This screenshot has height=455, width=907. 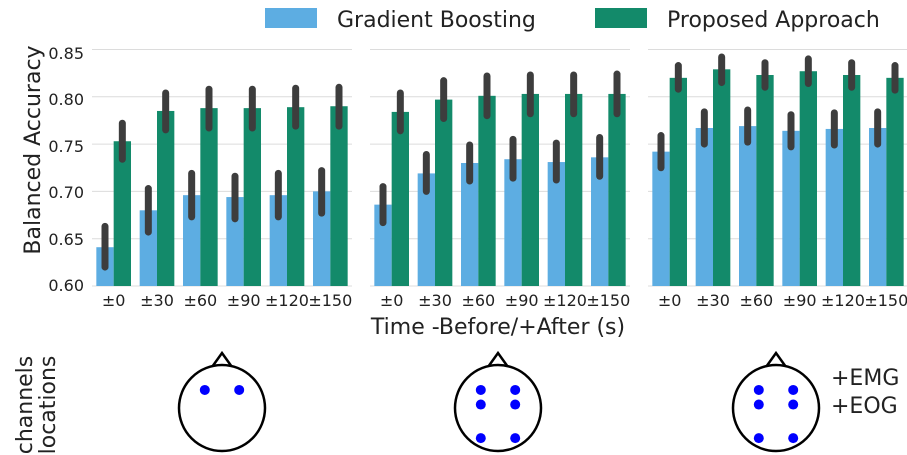 I want to click on legend-swatch-gradient-boosting, so click(x=291, y=18).